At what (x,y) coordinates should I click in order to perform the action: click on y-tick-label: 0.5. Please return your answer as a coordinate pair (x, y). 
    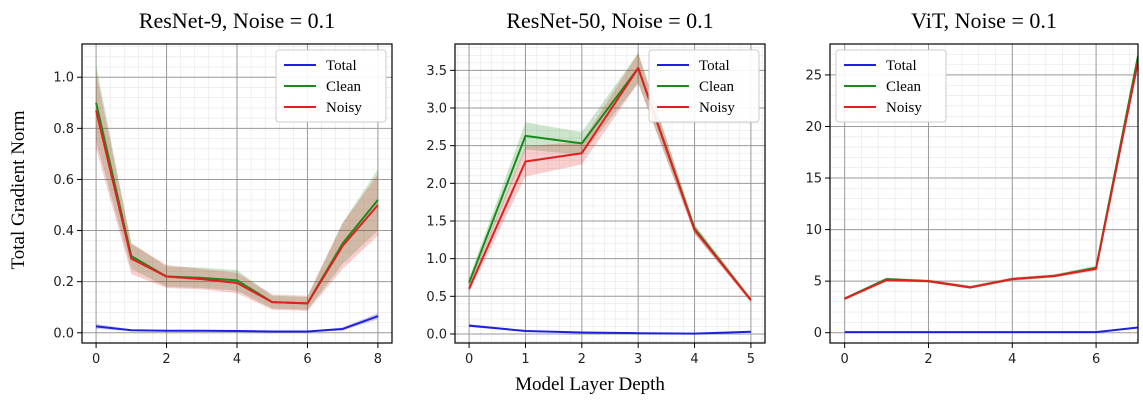
    Looking at the image, I should click on (436, 297).